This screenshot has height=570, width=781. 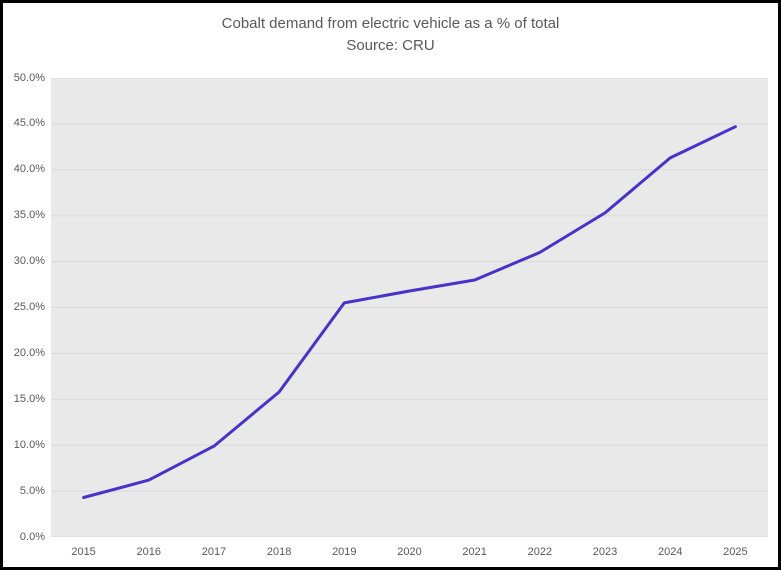 I want to click on y-axis-label: 30.0%, so click(x=29, y=261).